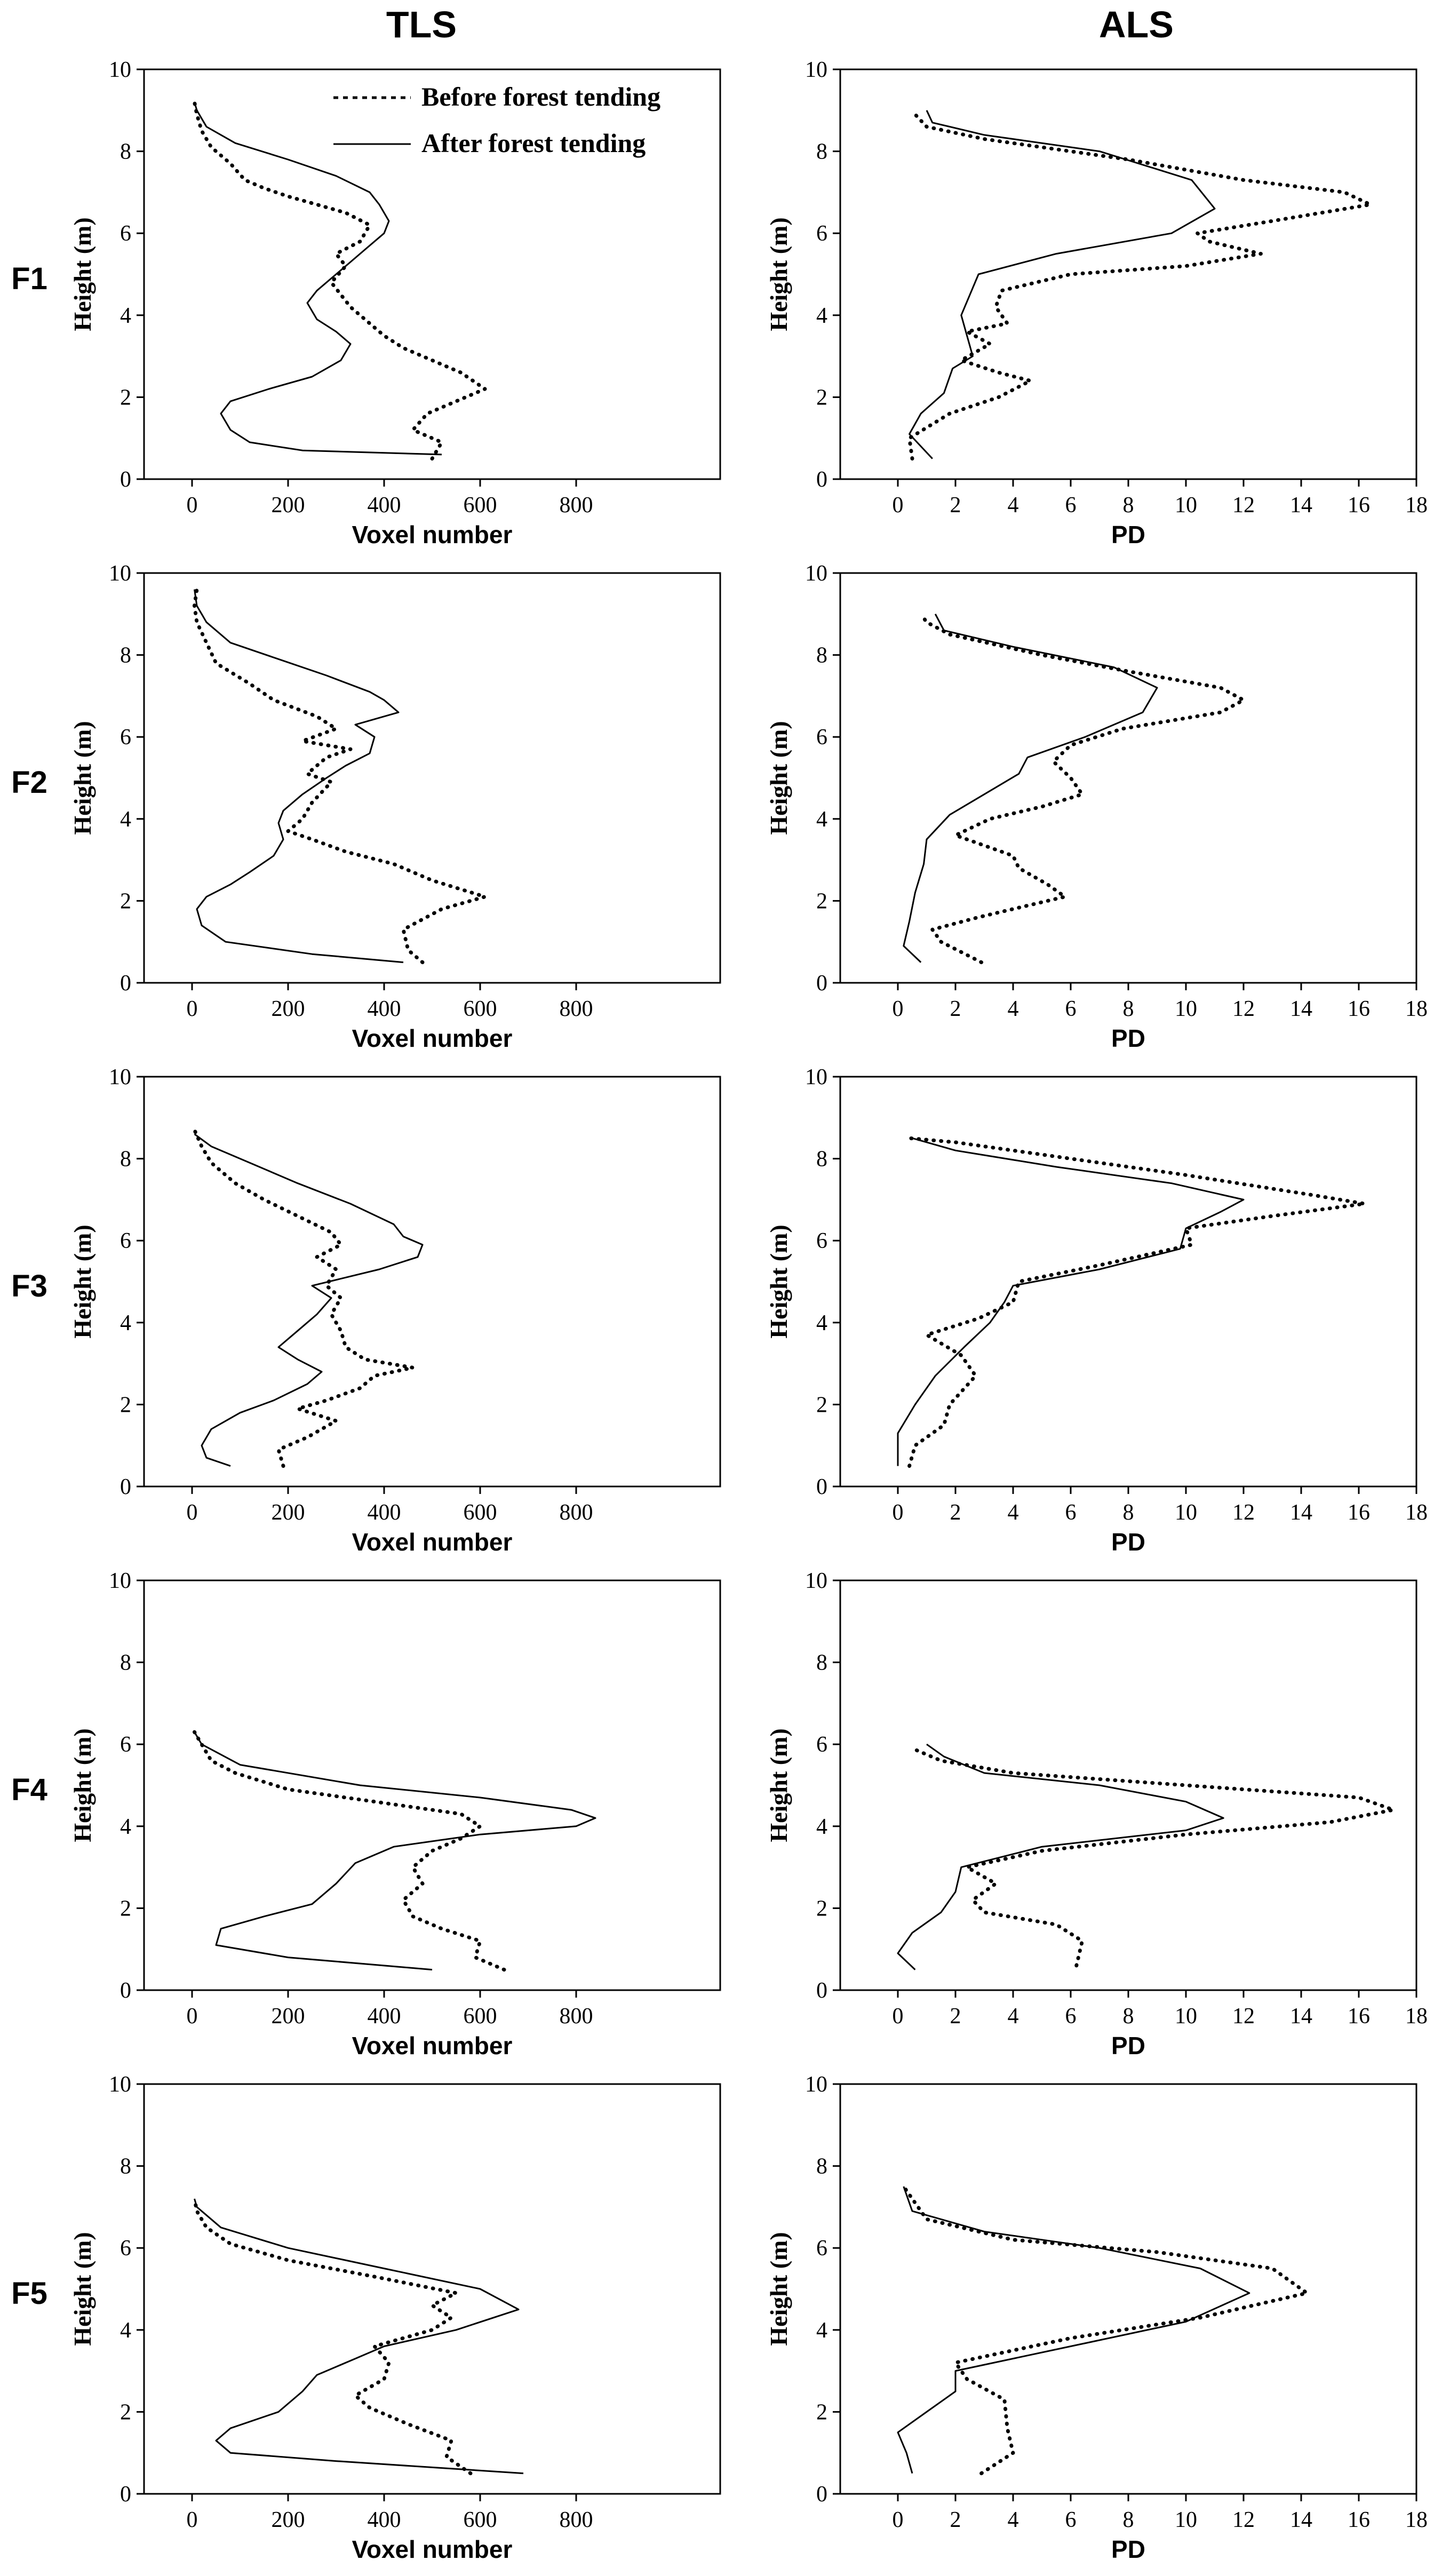 This screenshot has height=2576, width=1442. Describe the element at coordinates (778, 2289) in the screenshot. I see `y-axis-label-f5-als: Height (m)` at that location.